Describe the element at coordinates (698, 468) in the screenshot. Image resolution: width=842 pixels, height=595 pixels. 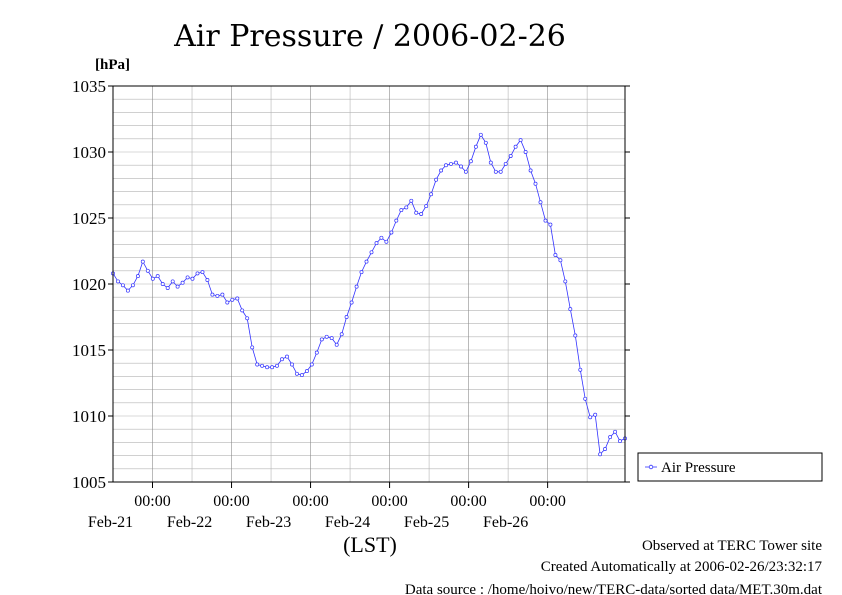
I see `legend-label-air-pressure: Air Pressure` at that location.